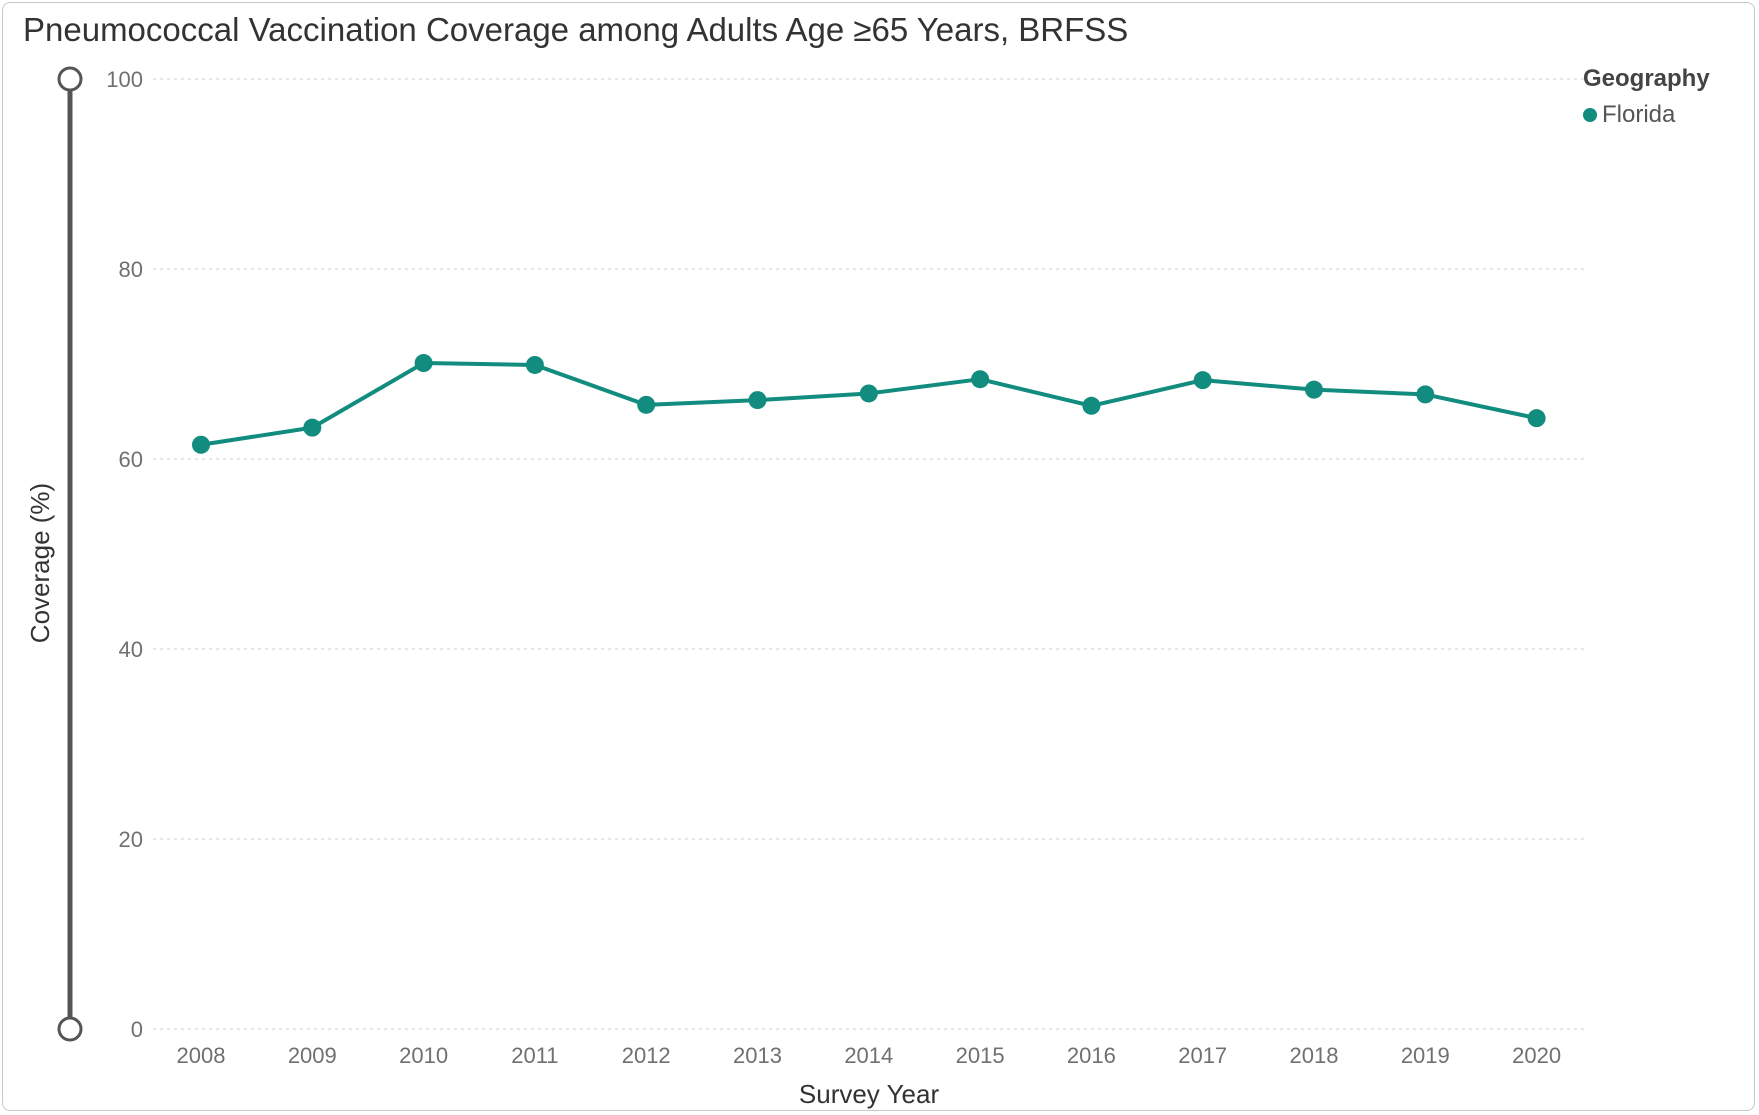  I want to click on y-axis-ticks: 0 20 40 60 80 100, so click(124, 554).